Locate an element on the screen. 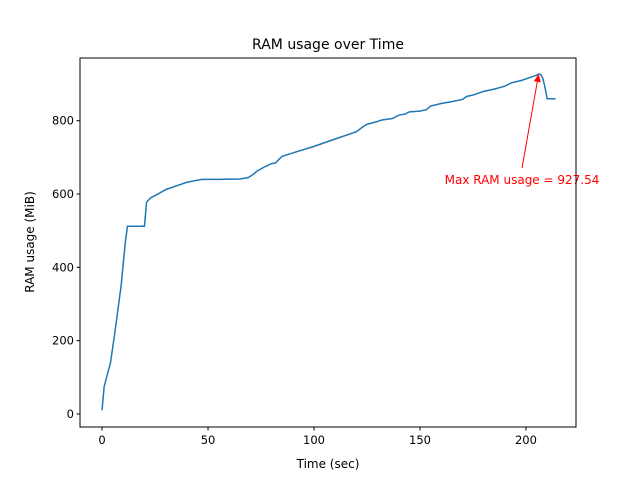  x-axis-label: Time (sec) is located at coordinates (328, 464).